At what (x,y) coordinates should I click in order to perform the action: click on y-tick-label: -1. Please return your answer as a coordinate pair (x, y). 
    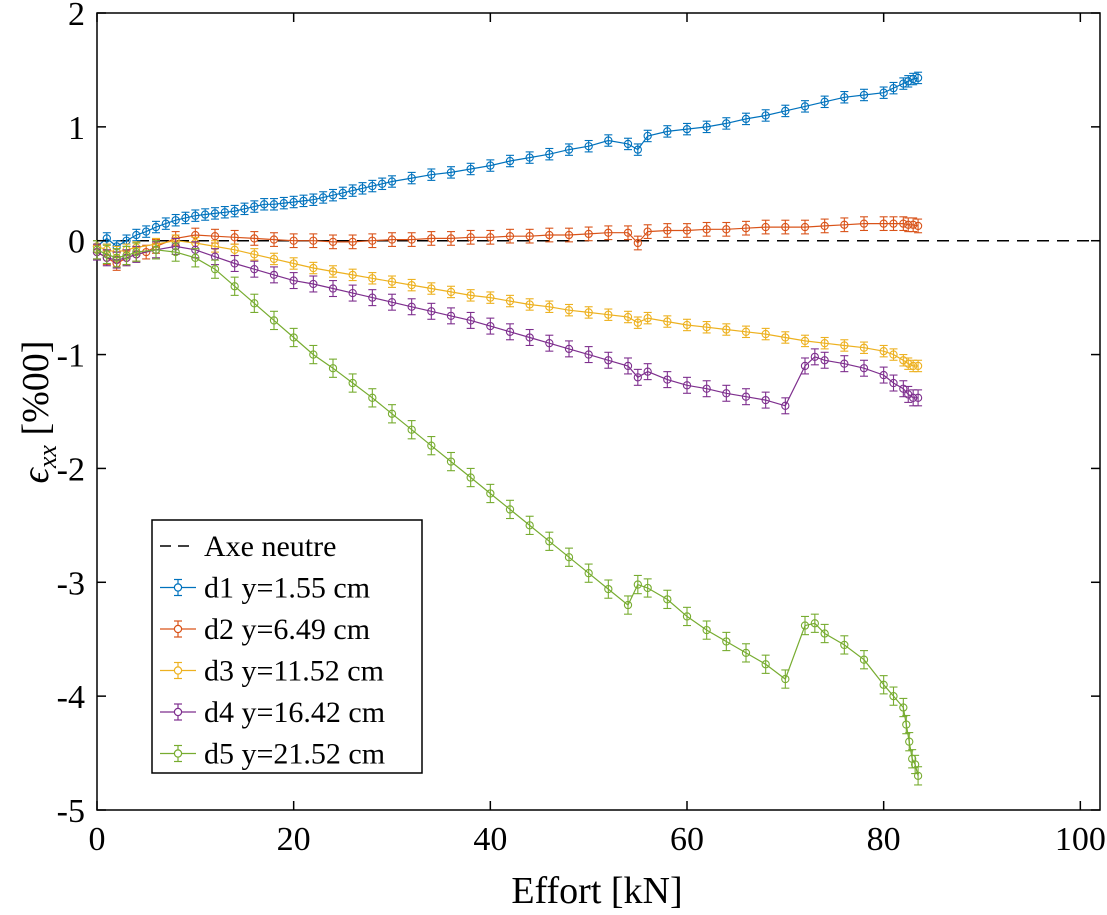
    Looking at the image, I should click on (71, 356).